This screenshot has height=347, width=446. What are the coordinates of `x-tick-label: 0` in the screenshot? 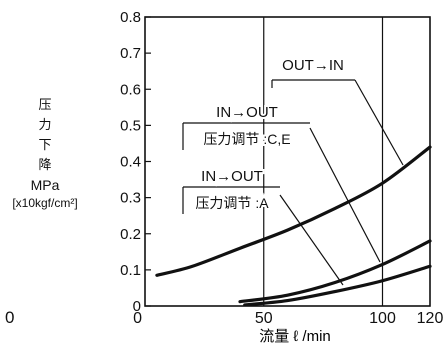 It's located at (137, 318).